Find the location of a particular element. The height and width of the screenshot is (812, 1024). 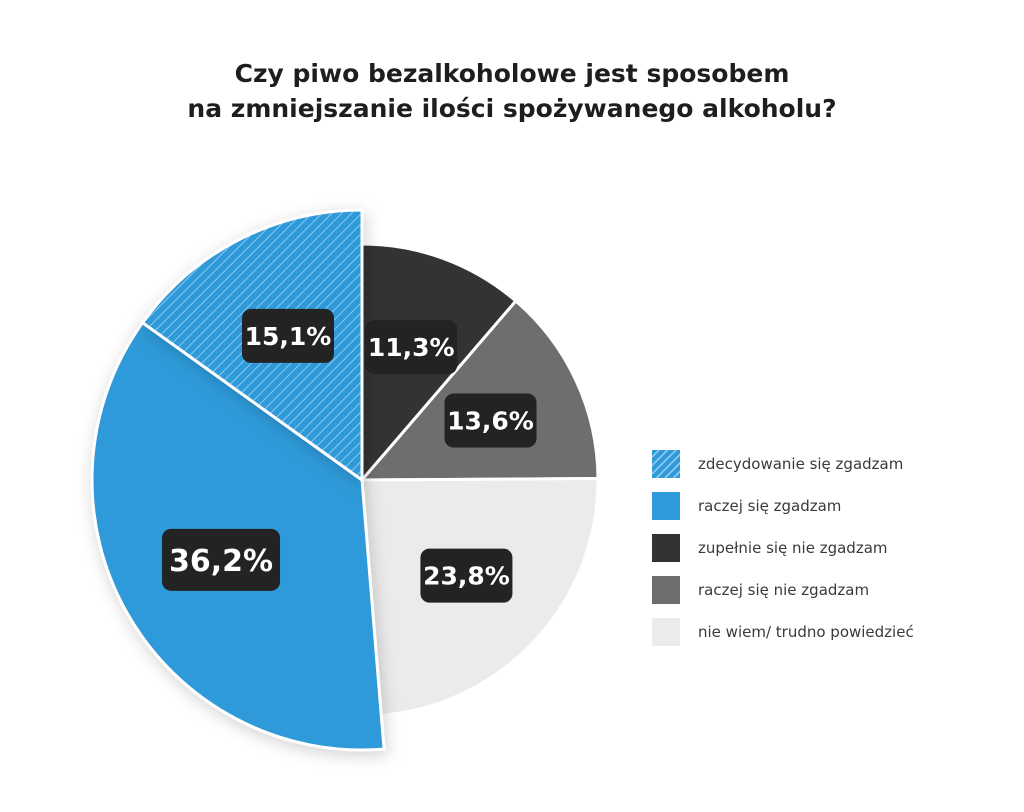

slice-label-1: 11,3% is located at coordinates (411, 347).